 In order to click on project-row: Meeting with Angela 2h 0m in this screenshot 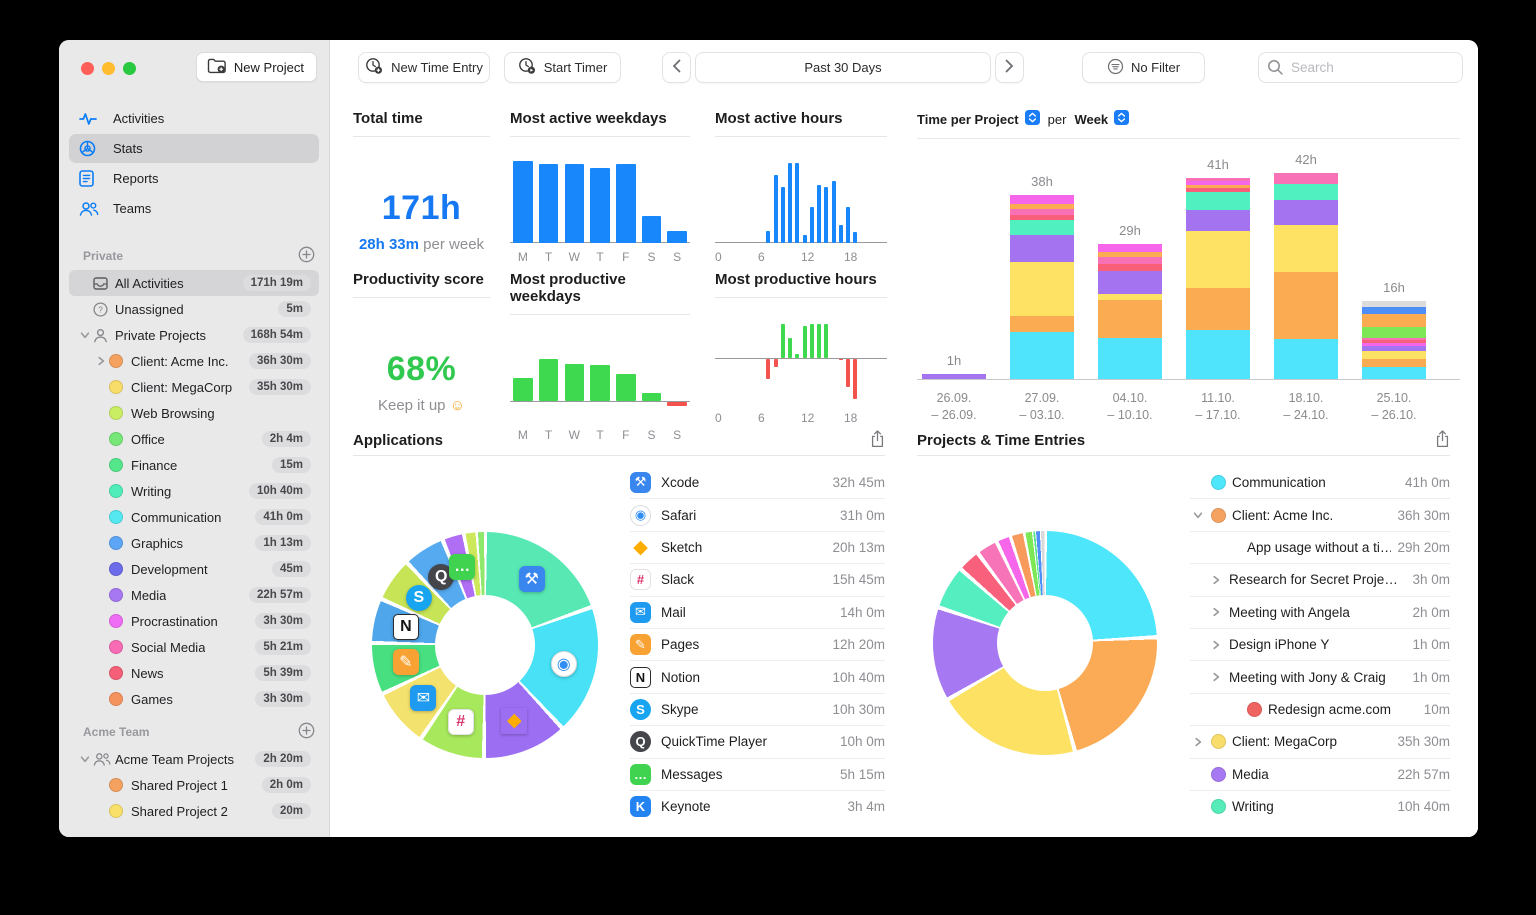, I will do `click(1320, 611)`.